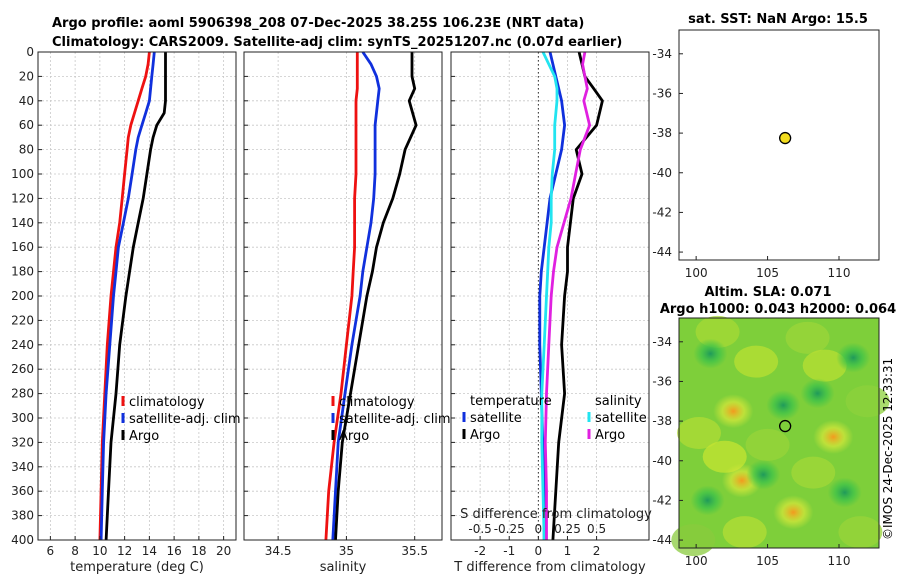  I want to click on x-tick-label: 6, so click(51, 551).